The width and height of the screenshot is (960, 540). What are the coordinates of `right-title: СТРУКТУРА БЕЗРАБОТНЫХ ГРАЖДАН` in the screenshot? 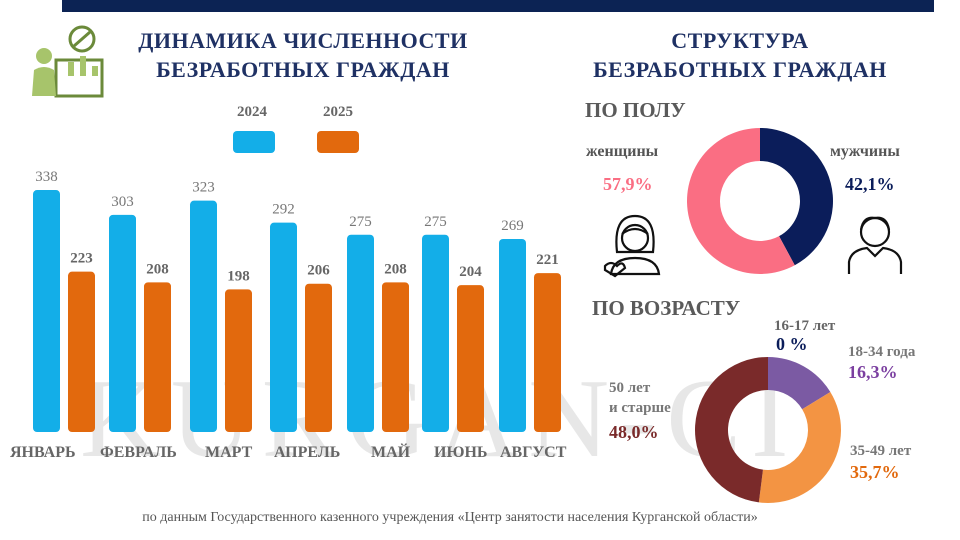 It's located at (740, 55).